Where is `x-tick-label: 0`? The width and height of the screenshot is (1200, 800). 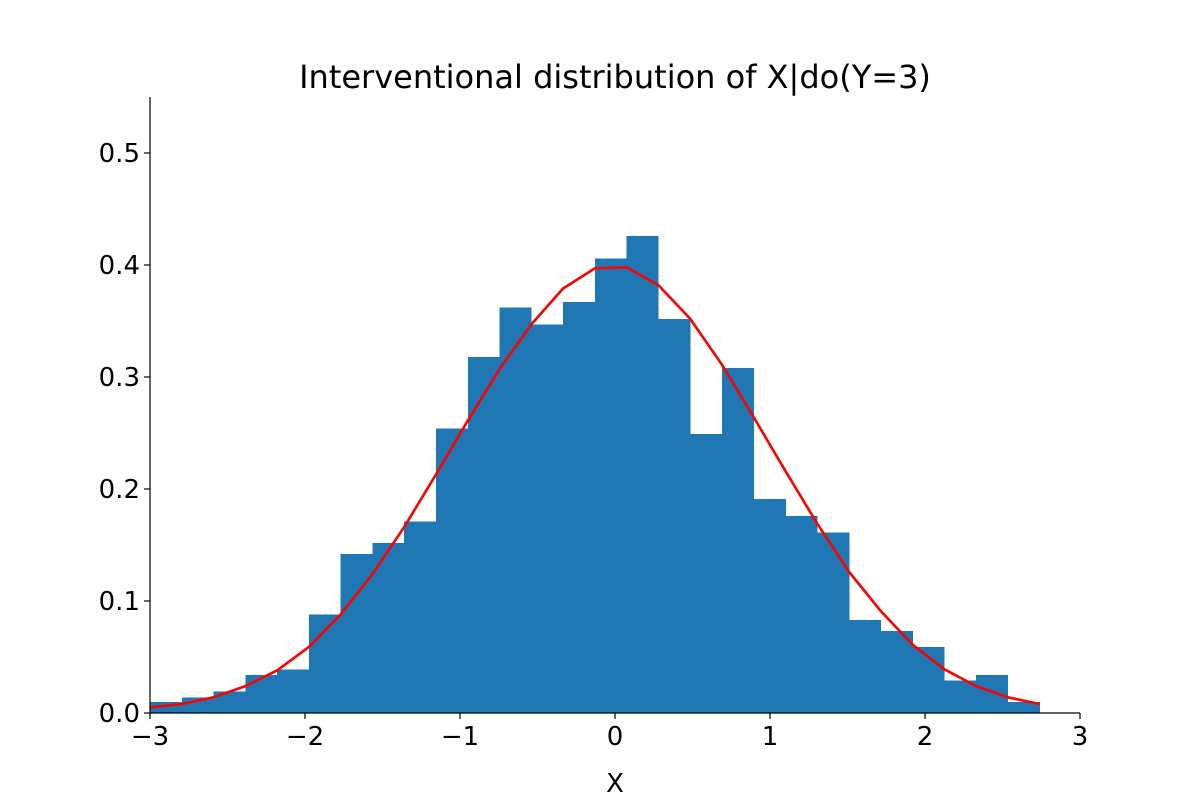 x-tick-label: 0 is located at coordinates (615, 737).